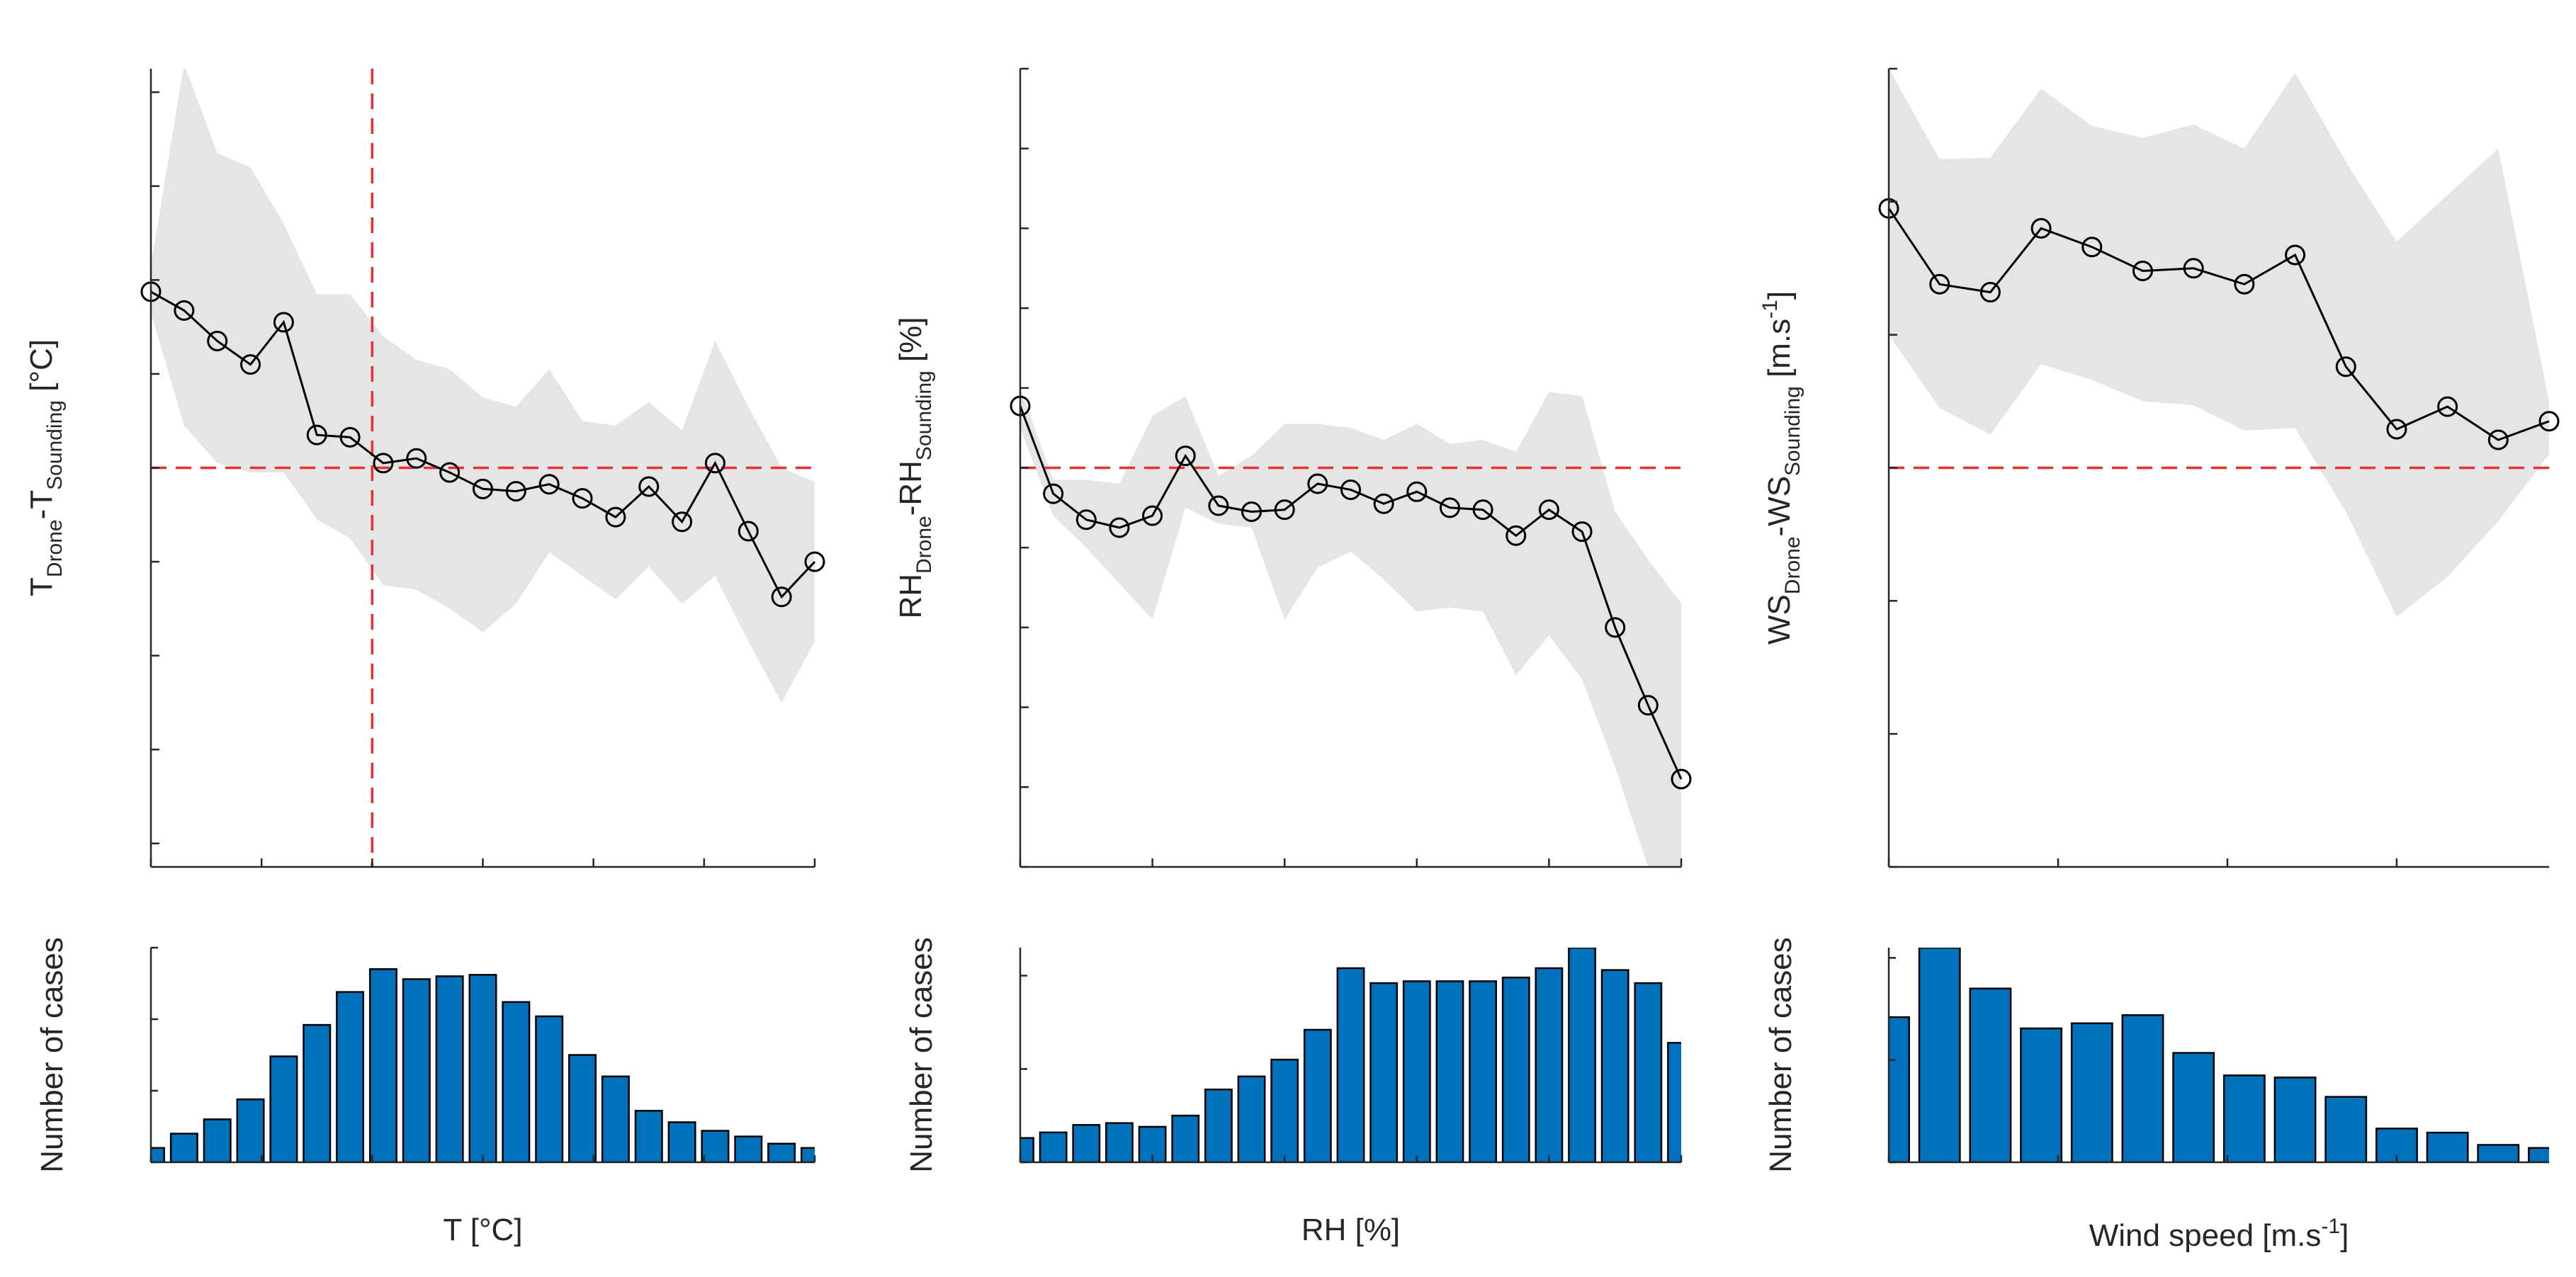 The image size is (2576, 1277). What do you see at coordinates (1779, 619) in the screenshot?
I see `wind-speed-y-label-part: WS` at bounding box center [1779, 619].